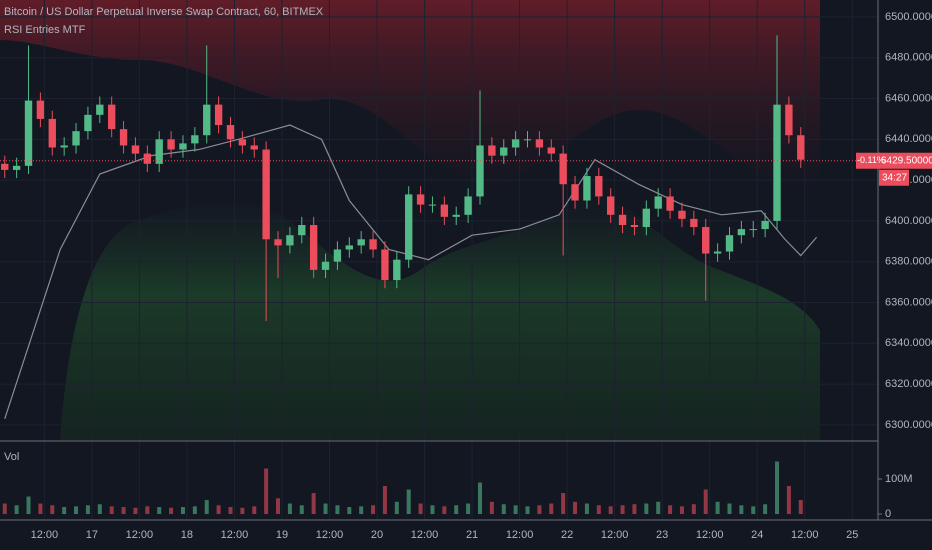 This screenshot has height=550, width=932. Describe the element at coordinates (888, 514) in the screenshot. I see `volume-tick-label: 0` at that location.